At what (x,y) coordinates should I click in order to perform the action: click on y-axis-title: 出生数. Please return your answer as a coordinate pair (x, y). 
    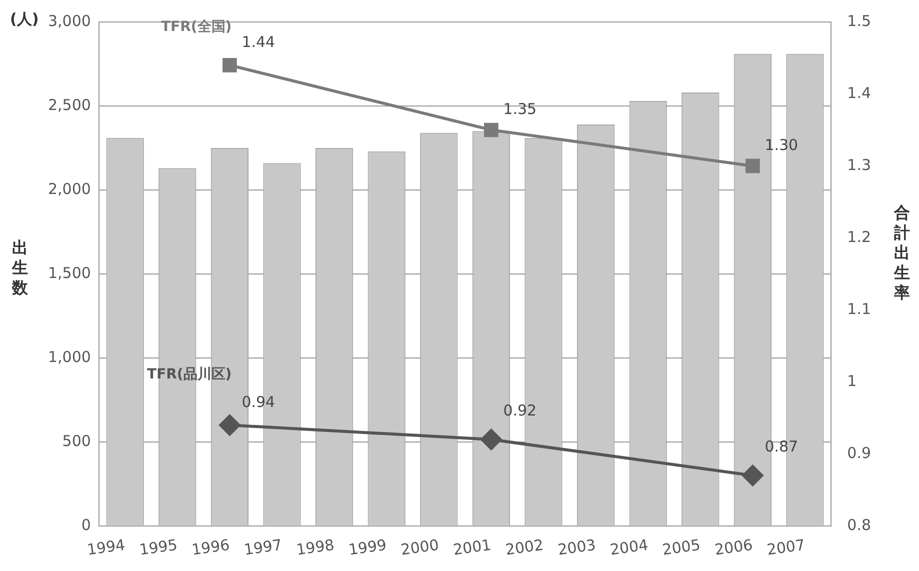
    Looking at the image, I should click on (20, 268).